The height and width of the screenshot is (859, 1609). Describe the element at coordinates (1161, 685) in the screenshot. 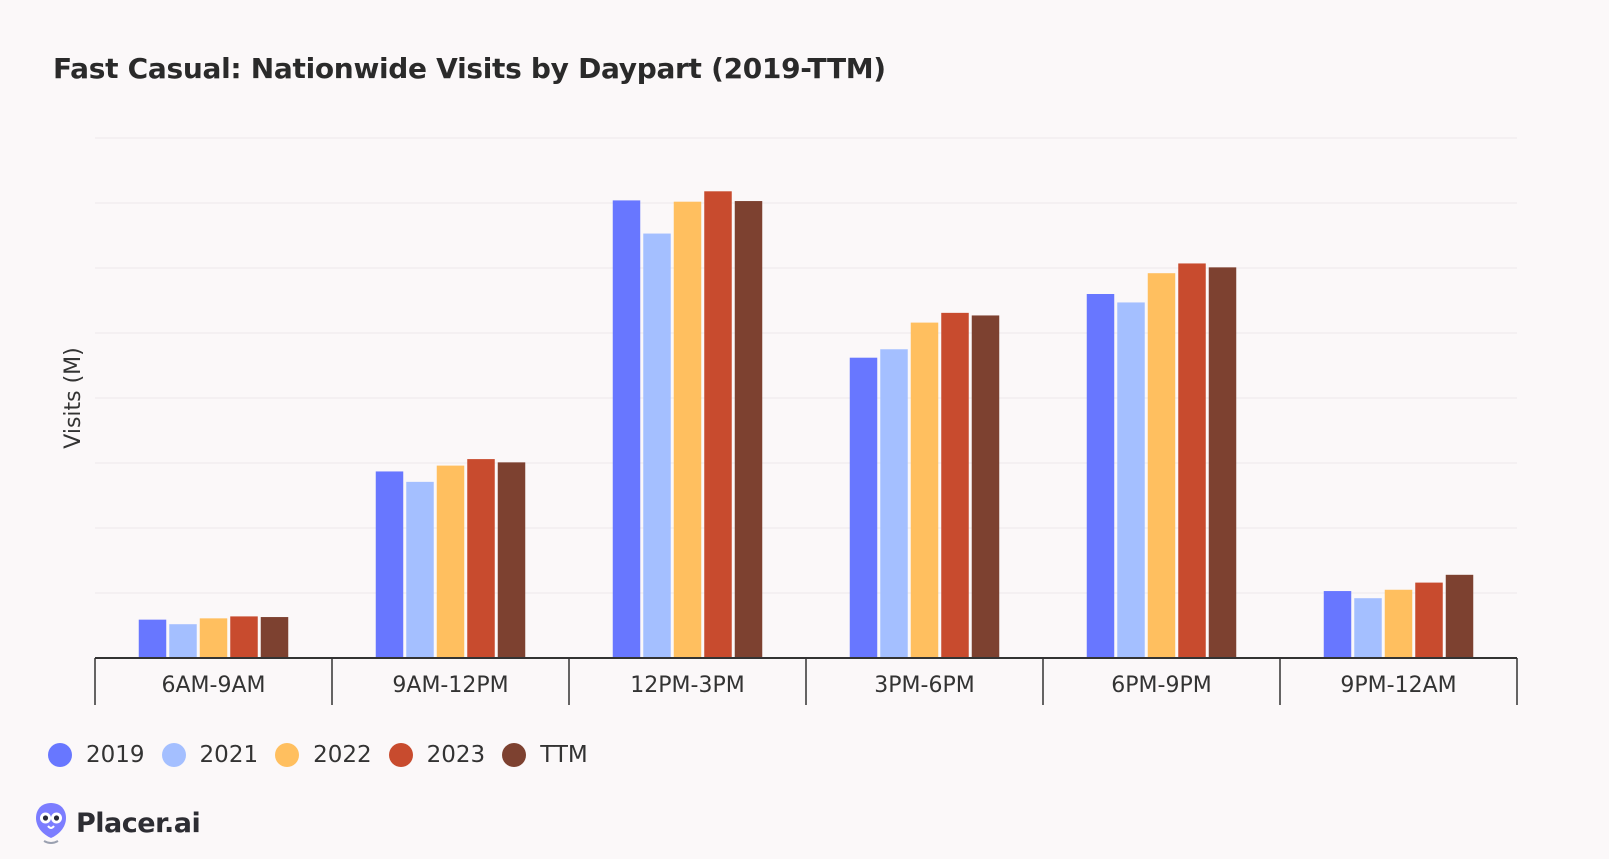

I see `x-tick-label: 6PM-9PM` at that location.